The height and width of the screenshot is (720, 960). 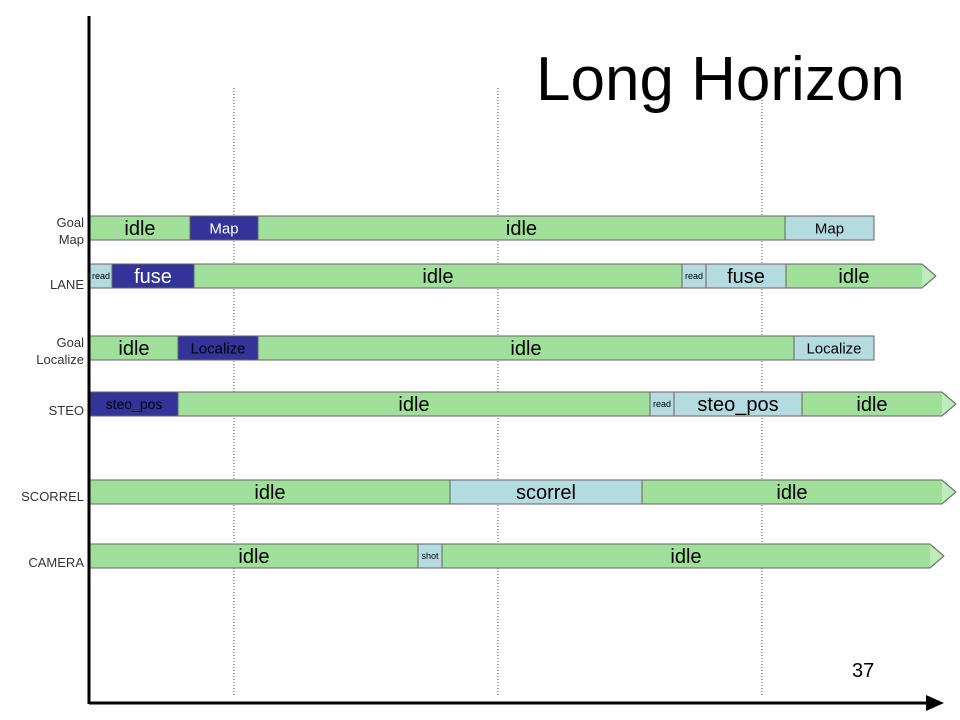 I want to click on timeline-row: read fuse idle read fuse idle, so click(x=513, y=276).